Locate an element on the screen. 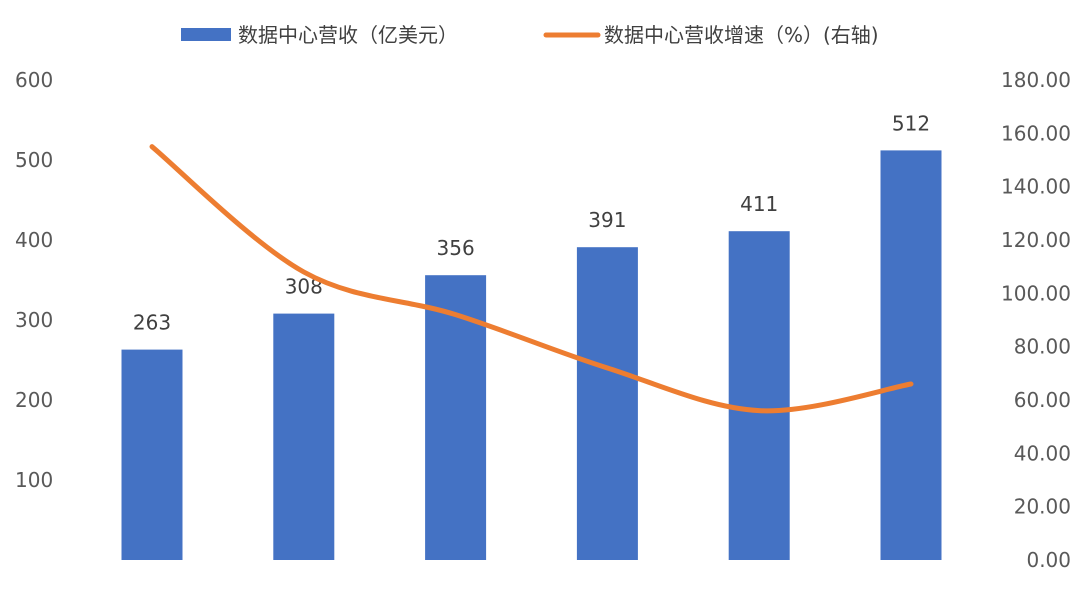 This screenshot has height=594, width=1080. legend: 数据中心营收（亿美元） 数据中心营收增速（%）(右轴) is located at coordinates (530, 35).